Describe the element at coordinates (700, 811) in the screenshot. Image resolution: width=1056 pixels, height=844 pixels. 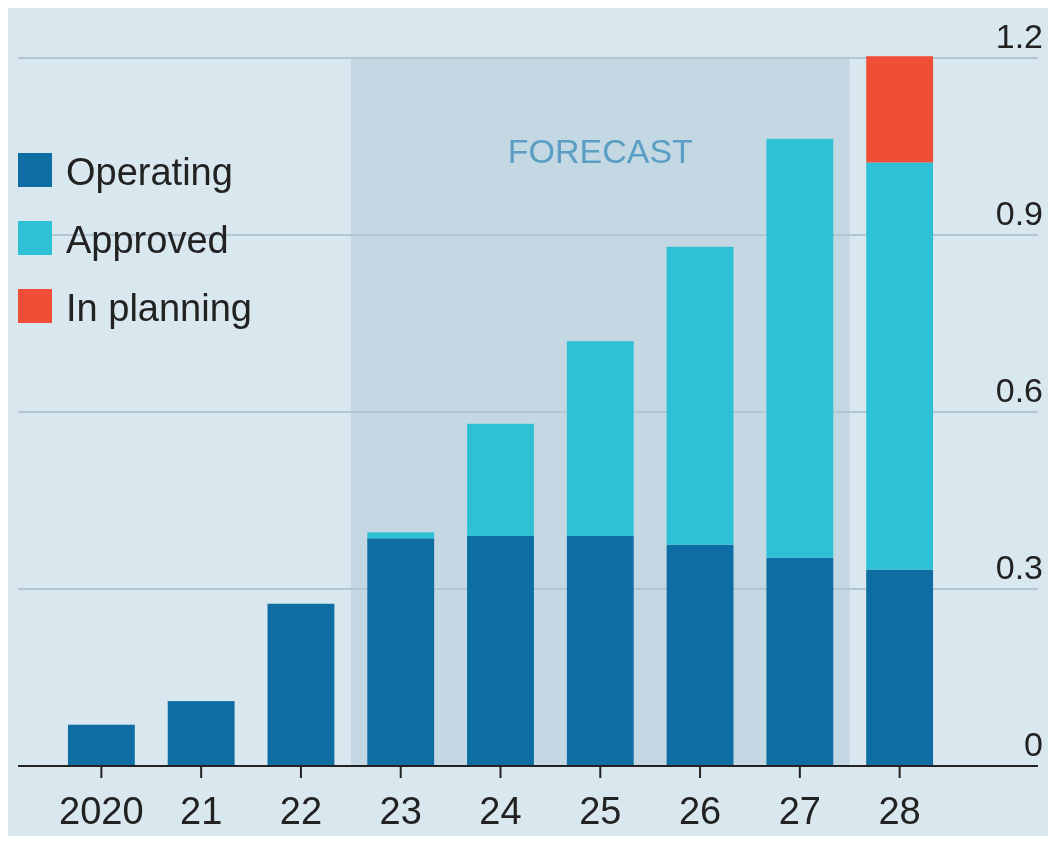
I see `x-tick-label: 26` at that location.